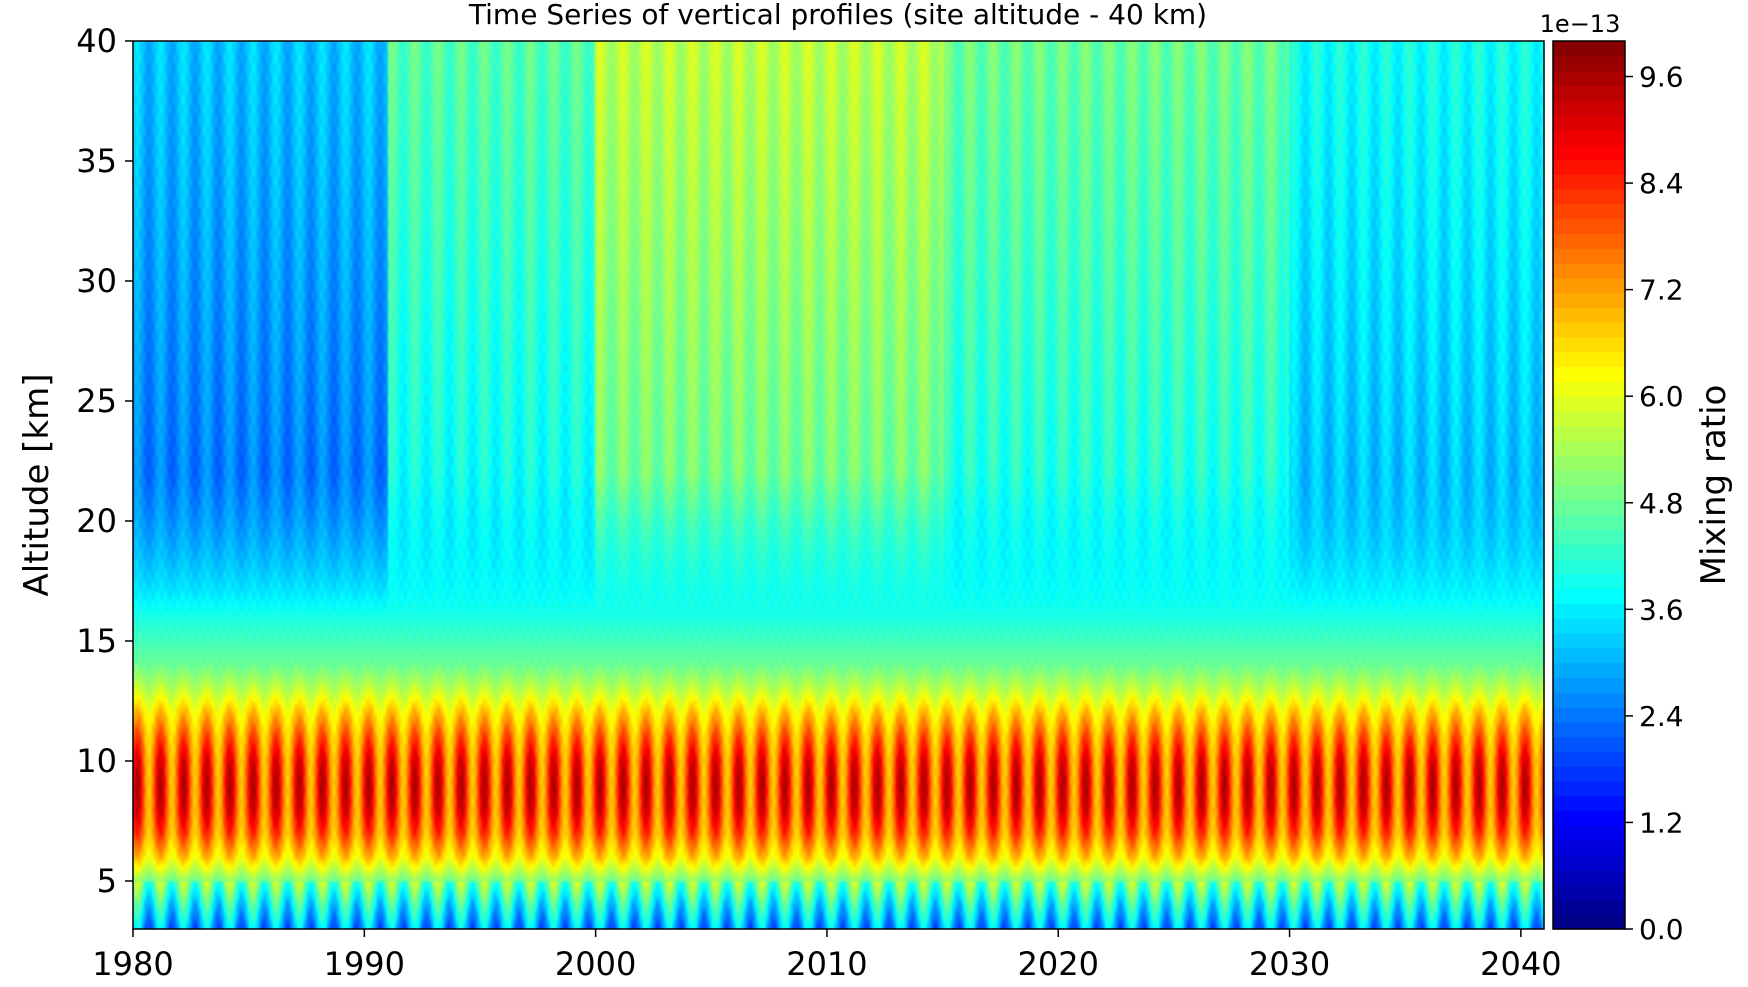 The width and height of the screenshot is (1748, 987). I want to click on colorbar-label: Mixing ratio, so click(1714, 485).